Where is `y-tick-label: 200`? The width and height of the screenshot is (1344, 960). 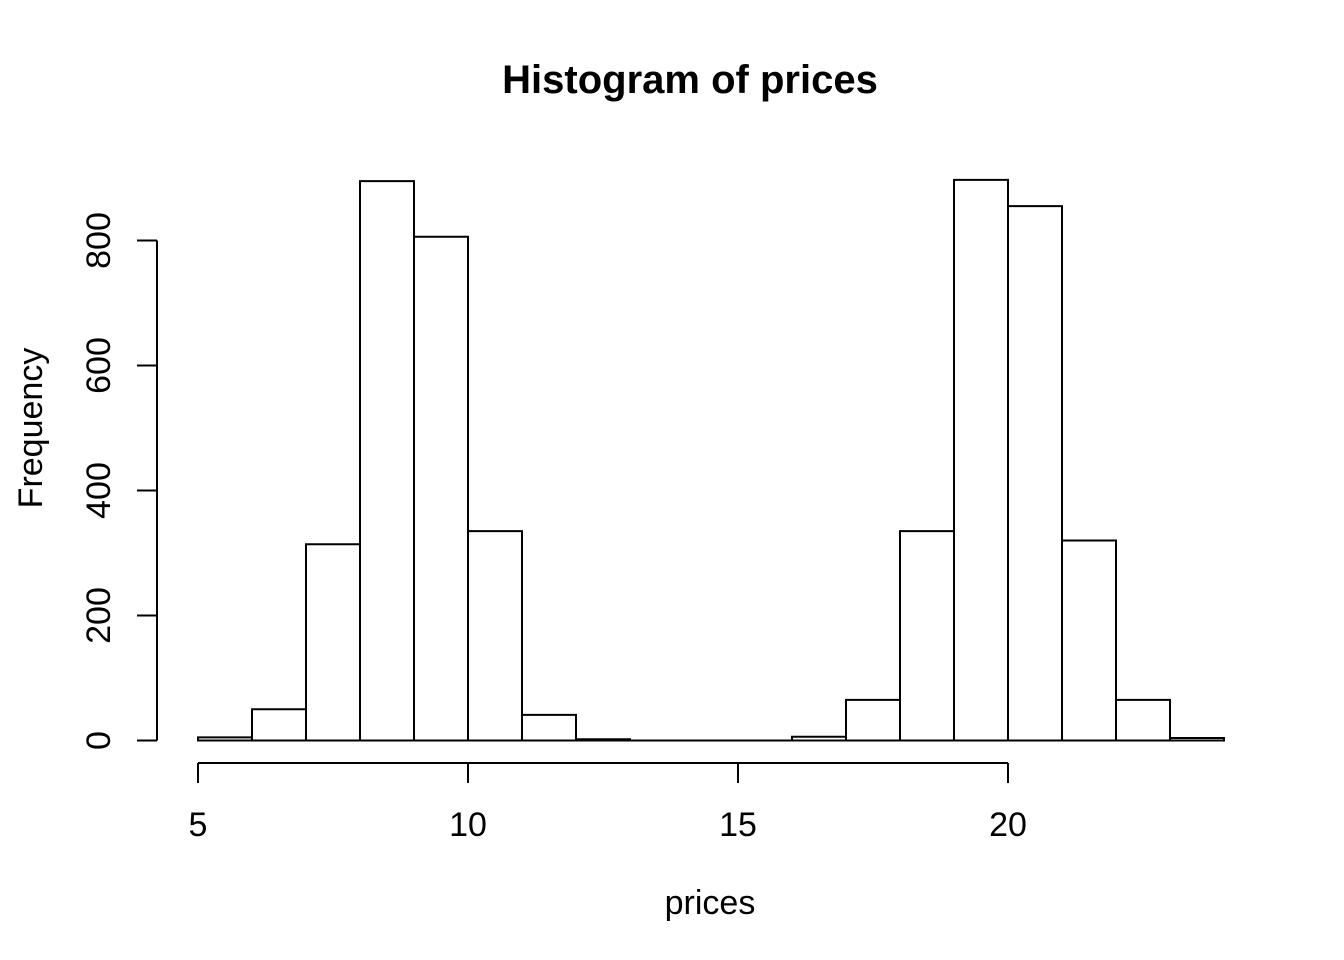 y-tick-label: 200 is located at coordinates (99, 615).